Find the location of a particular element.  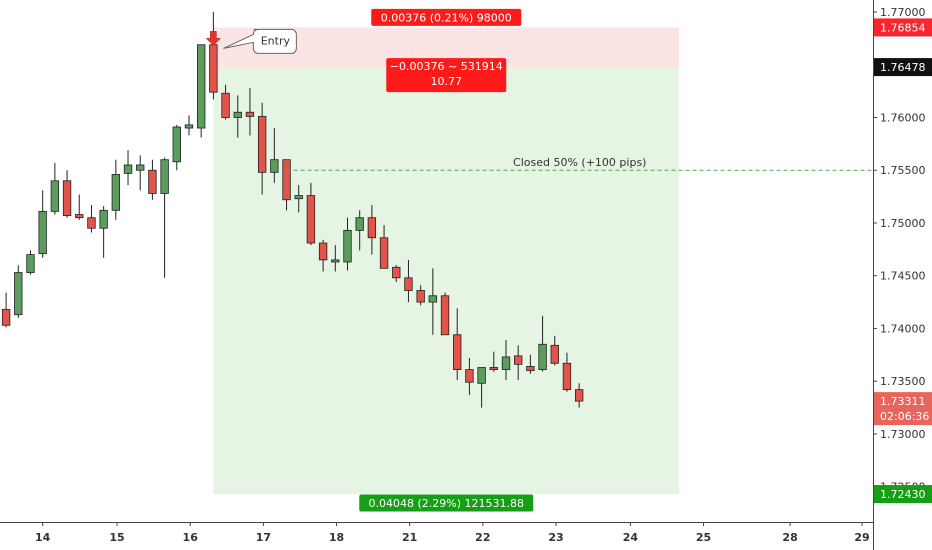

x-tick-label: 18 is located at coordinates (336, 537).